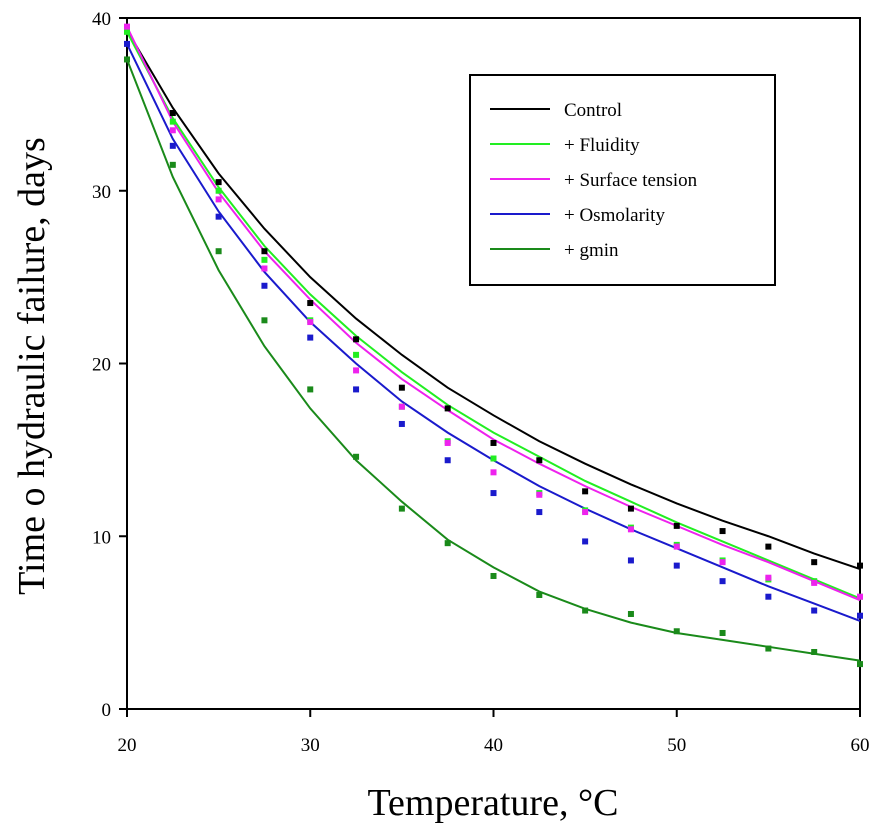 This screenshot has height=831, width=876. What do you see at coordinates (602, 145) in the screenshot?
I see `legend-label: + Fluidity` at bounding box center [602, 145].